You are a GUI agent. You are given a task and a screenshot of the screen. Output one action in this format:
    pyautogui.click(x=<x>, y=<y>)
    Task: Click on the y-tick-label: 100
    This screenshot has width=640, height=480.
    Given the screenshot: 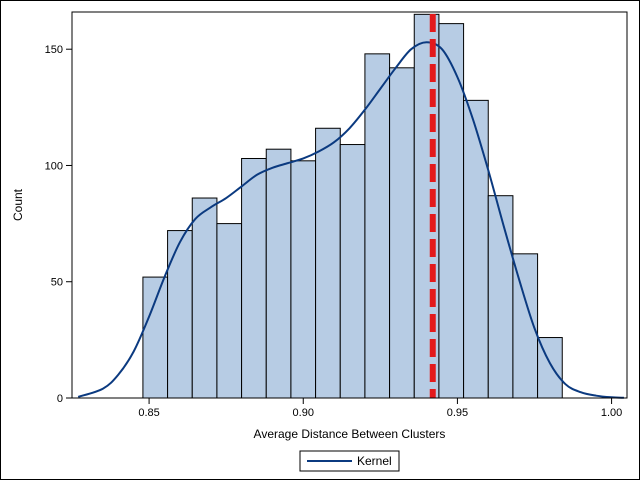 What is the action you would take?
    pyautogui.click(x=54, y=166)
    